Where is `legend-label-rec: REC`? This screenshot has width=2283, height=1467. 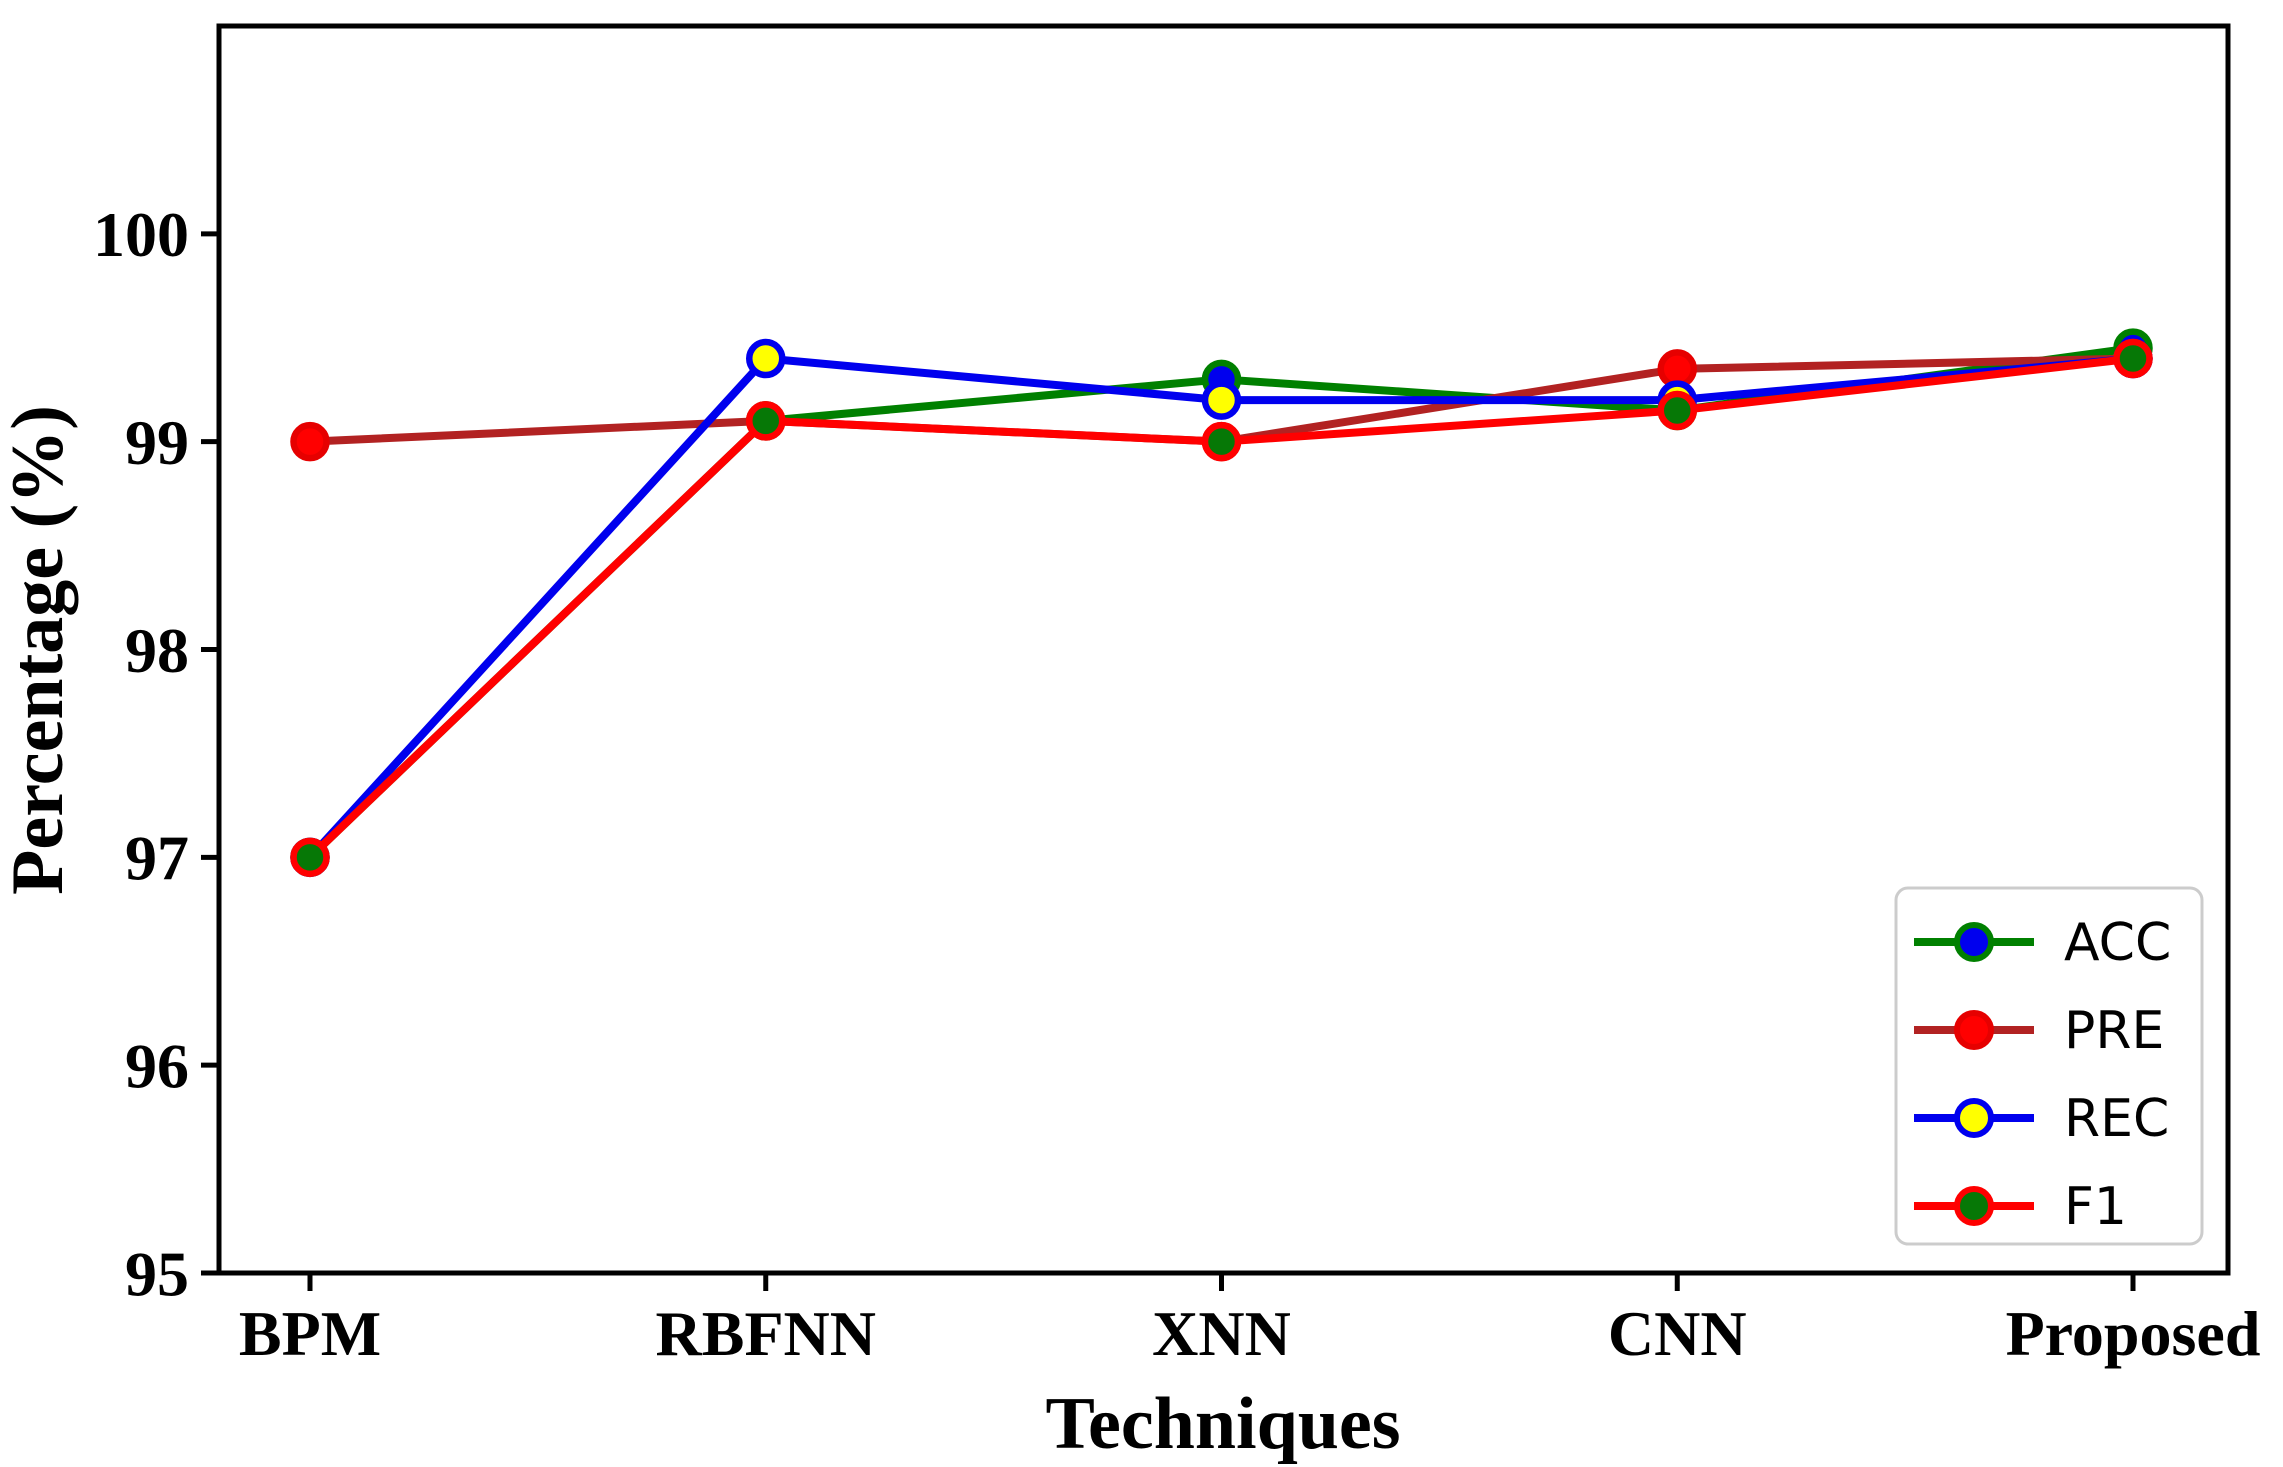
legend-label-rec: REC is located at coordinates (2116, 1119).